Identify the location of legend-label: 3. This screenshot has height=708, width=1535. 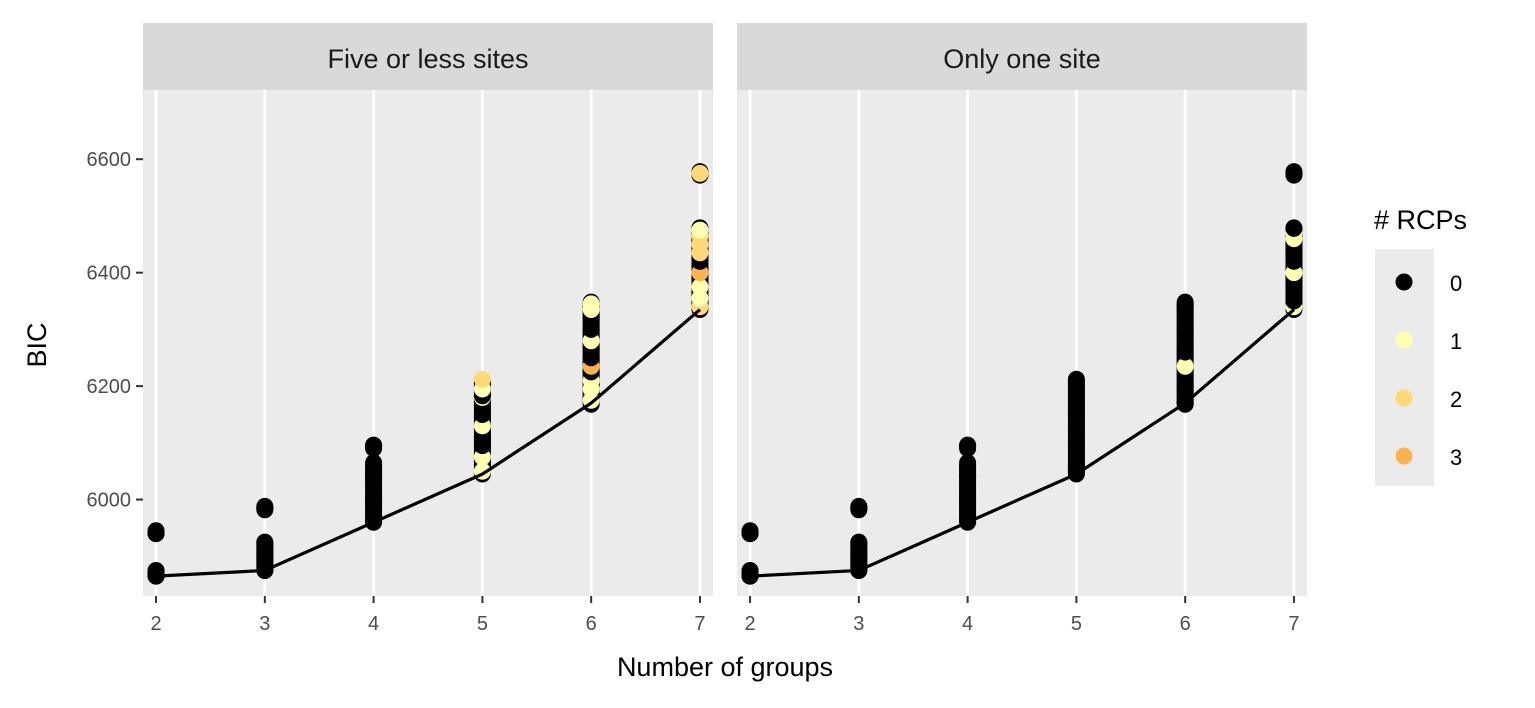
(1456, 457).